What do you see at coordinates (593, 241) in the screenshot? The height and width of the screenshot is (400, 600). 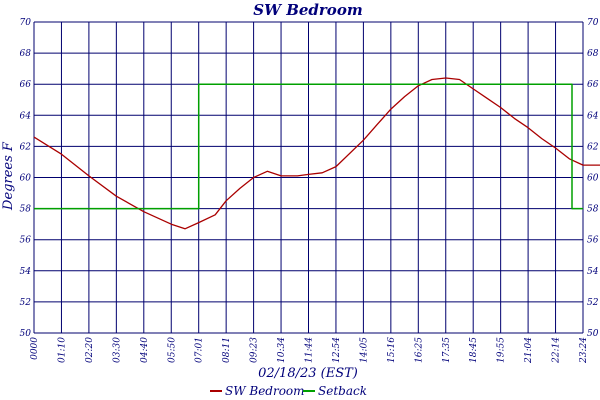 I see `y-tick-label-right: 56` at bounding box center [593, 241].